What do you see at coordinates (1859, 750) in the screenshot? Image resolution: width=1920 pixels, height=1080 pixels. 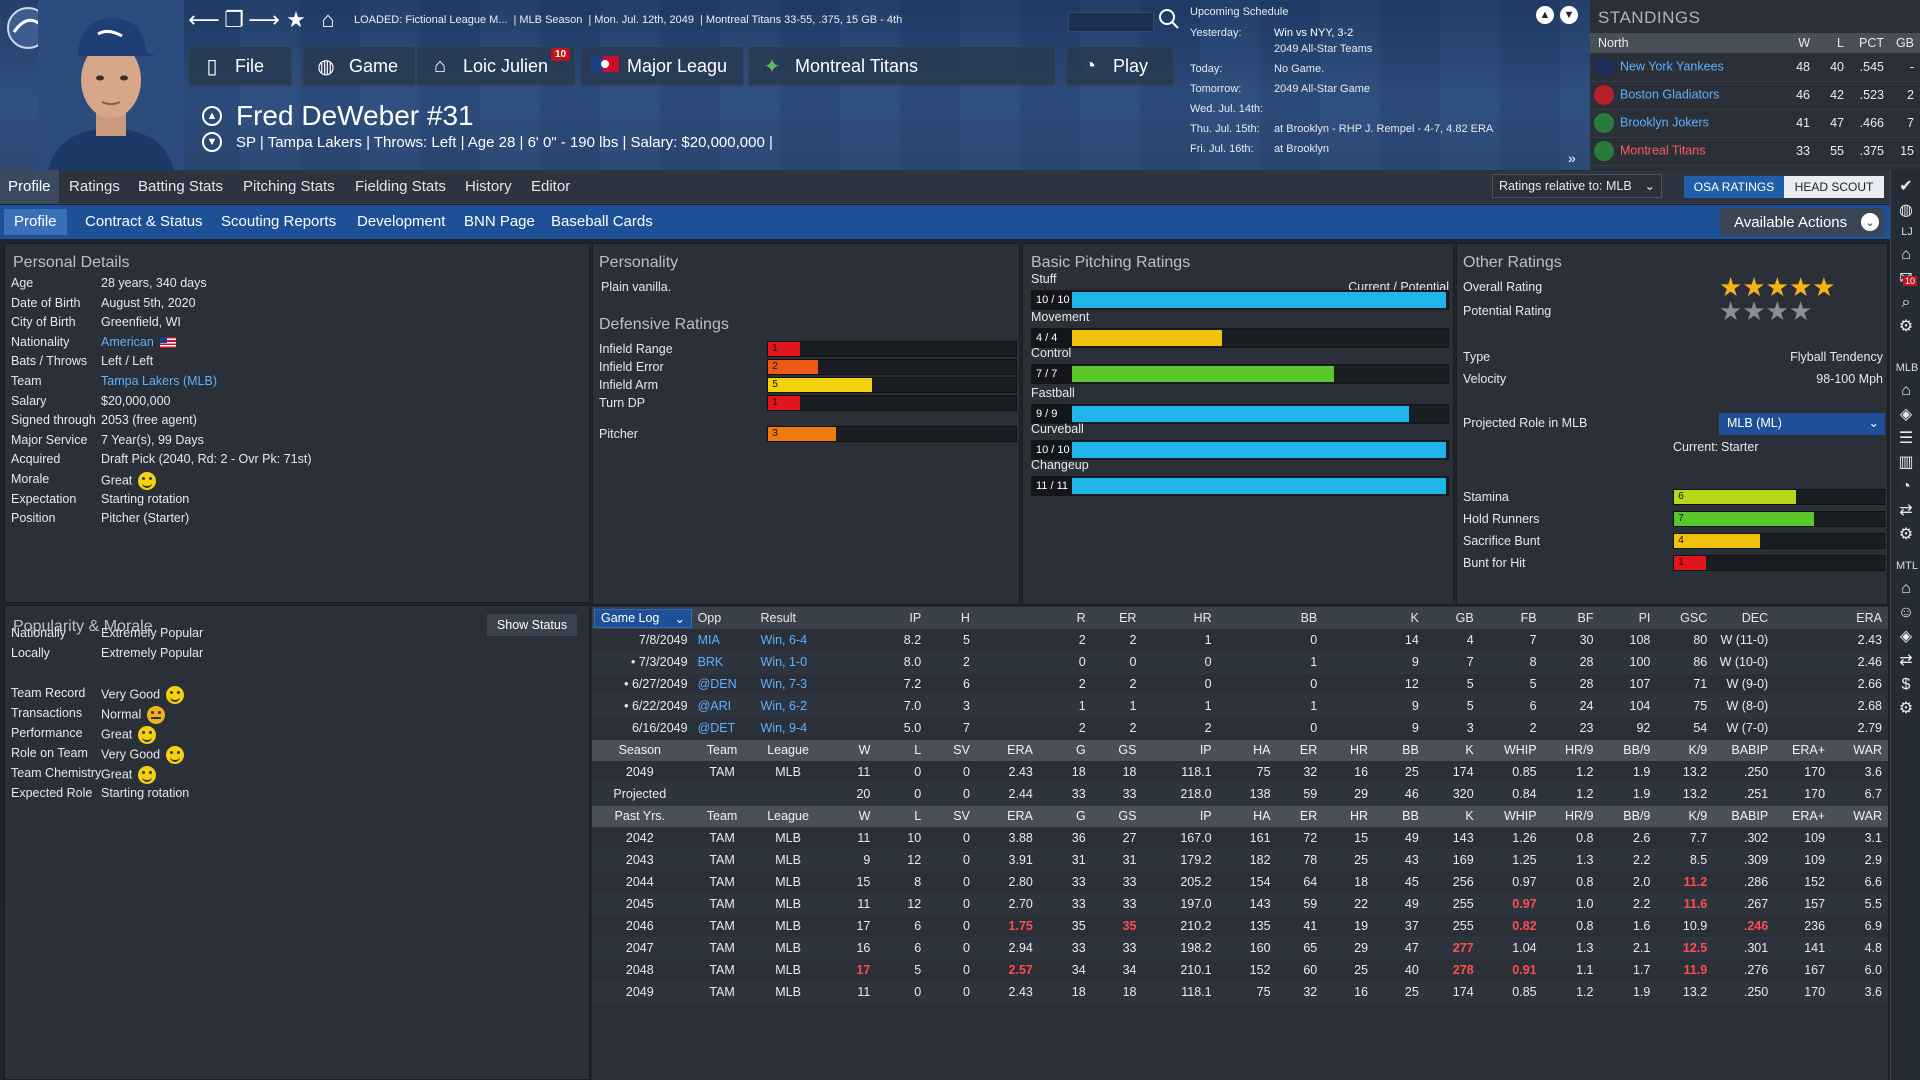 I see `season-col-header: WAR` at bounding box center [1859, 750].